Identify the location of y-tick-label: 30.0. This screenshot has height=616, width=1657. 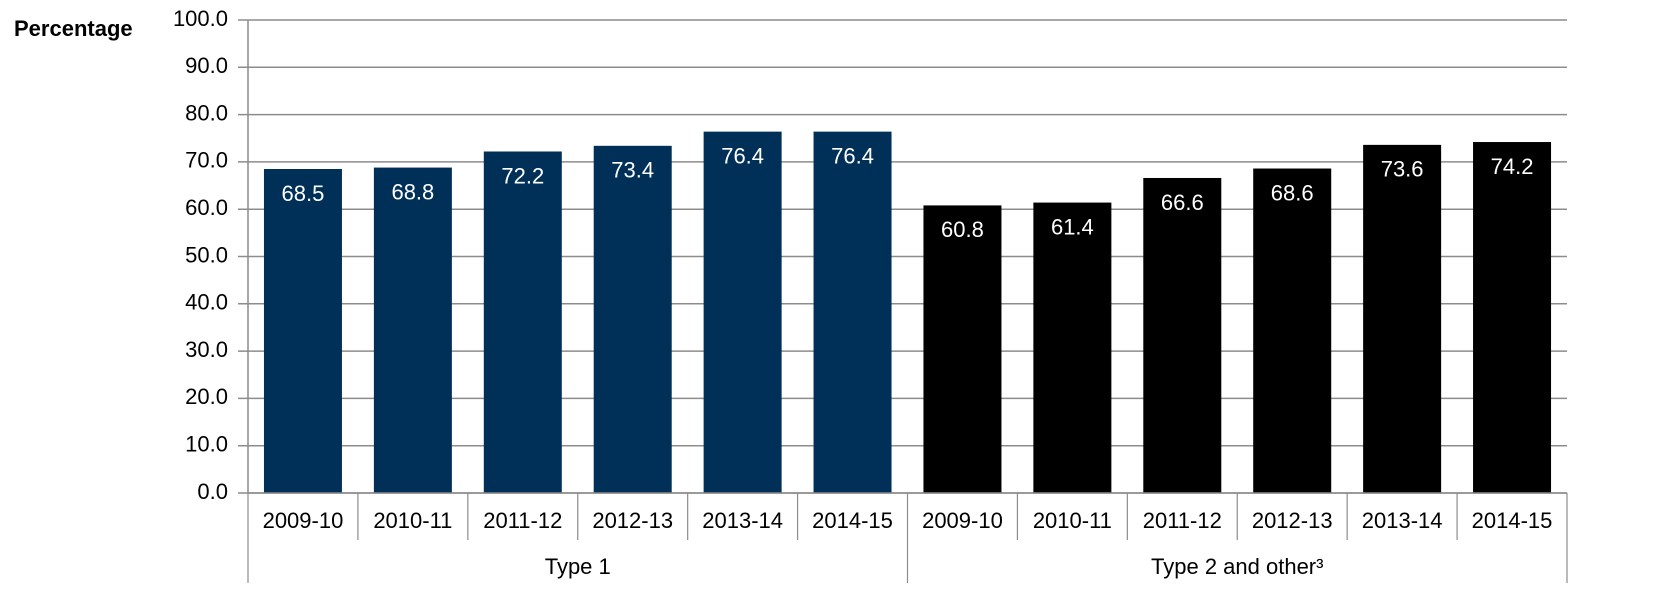
(206, 349).